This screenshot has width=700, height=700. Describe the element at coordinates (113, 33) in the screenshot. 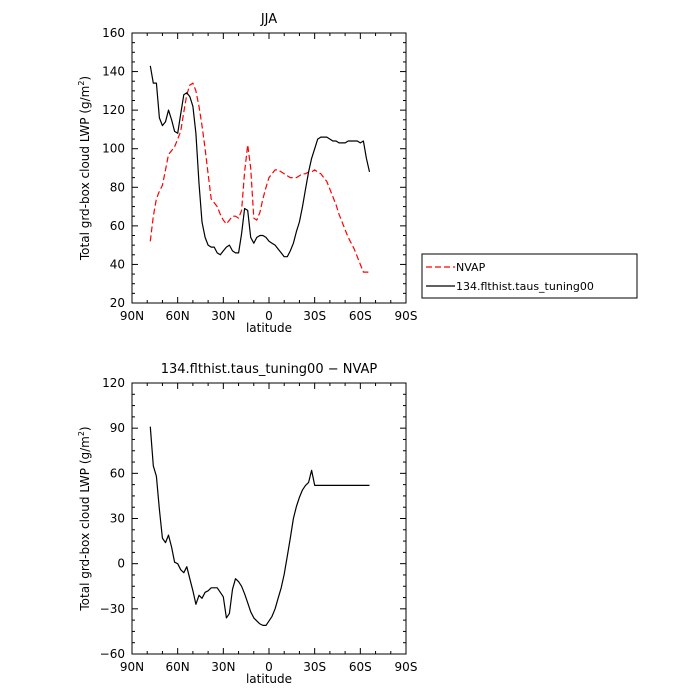

I see `y-tick-label: 160` at that location.